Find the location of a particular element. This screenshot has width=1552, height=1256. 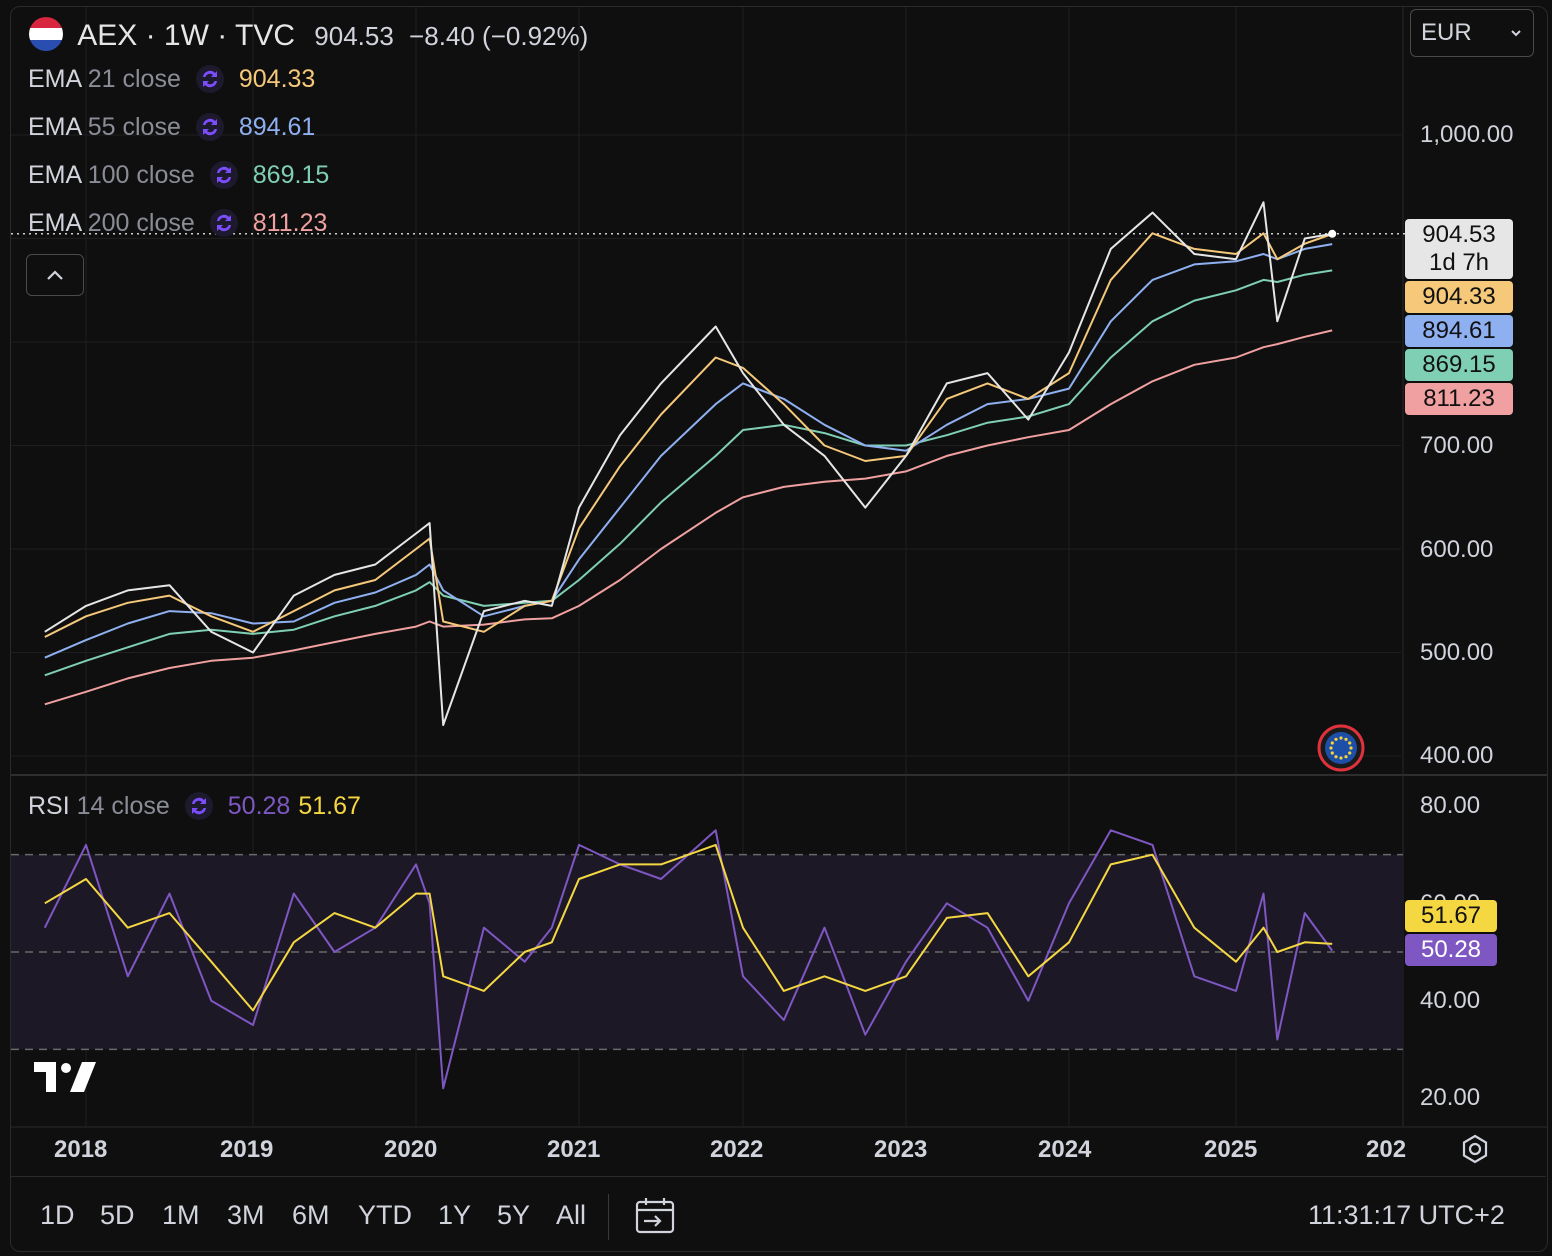

indicator-rsi: RSI 14 close 50.28 51.67 is located at coordinates (194, 806).